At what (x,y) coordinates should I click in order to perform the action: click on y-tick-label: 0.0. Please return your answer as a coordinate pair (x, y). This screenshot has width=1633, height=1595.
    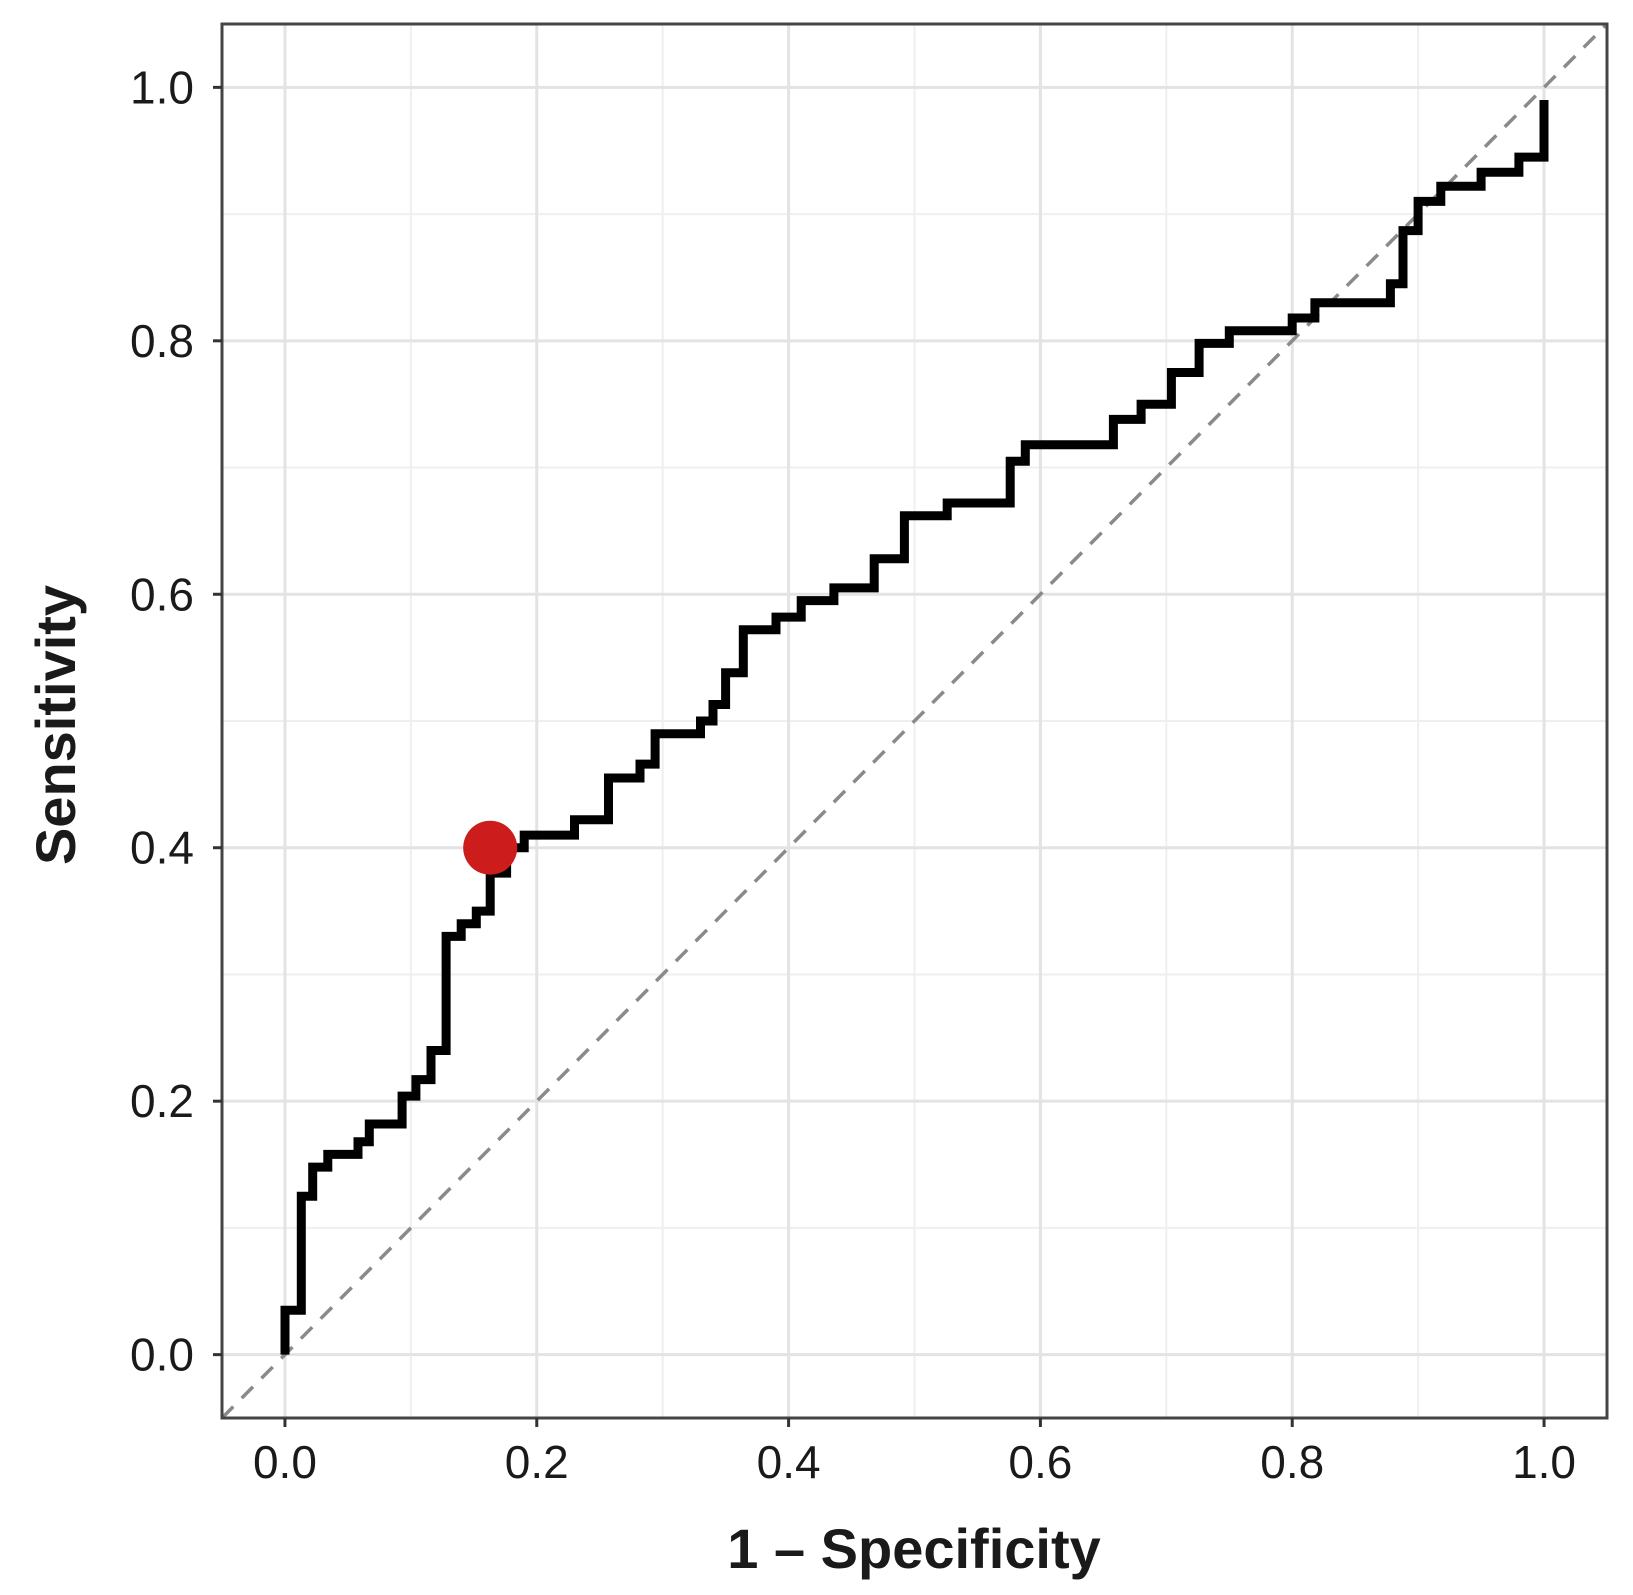
    Looking at the image, I should click on (162, 1355).